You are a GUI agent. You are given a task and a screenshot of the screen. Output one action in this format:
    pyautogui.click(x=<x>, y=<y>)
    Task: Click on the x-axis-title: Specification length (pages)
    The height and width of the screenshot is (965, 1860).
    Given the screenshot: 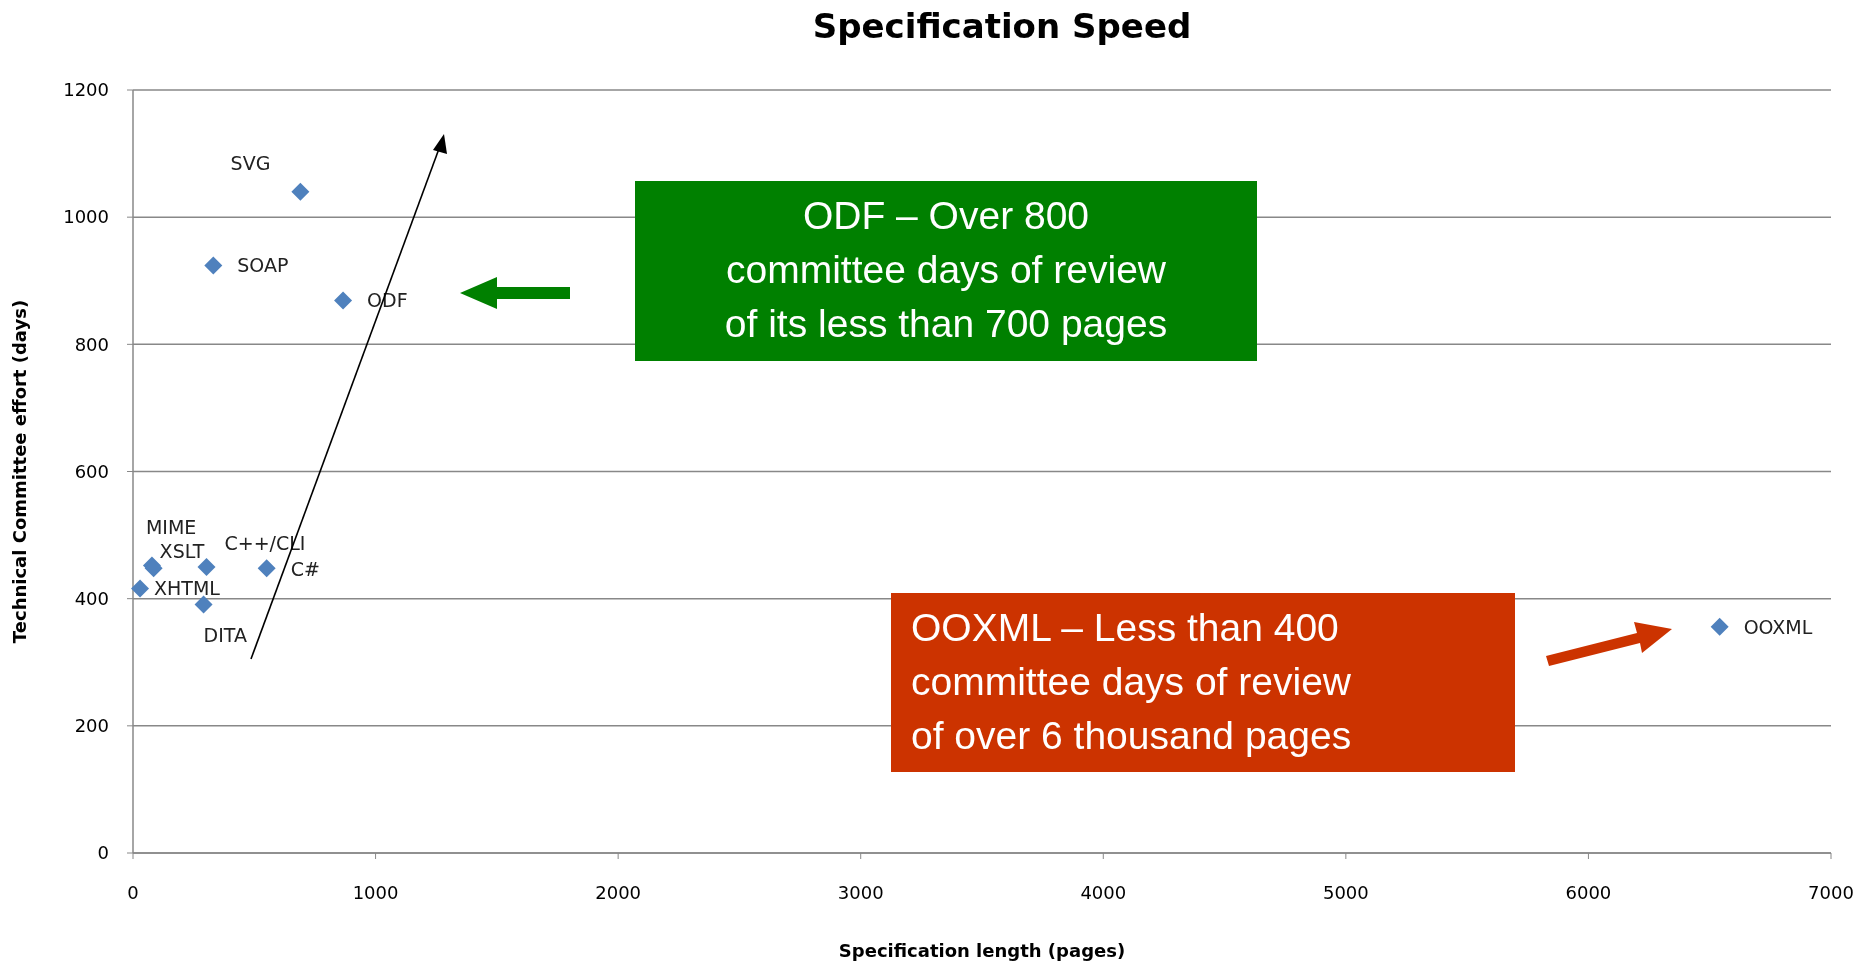 What is the action you would take?
    pyautogui.click(x=982, y=950)
    